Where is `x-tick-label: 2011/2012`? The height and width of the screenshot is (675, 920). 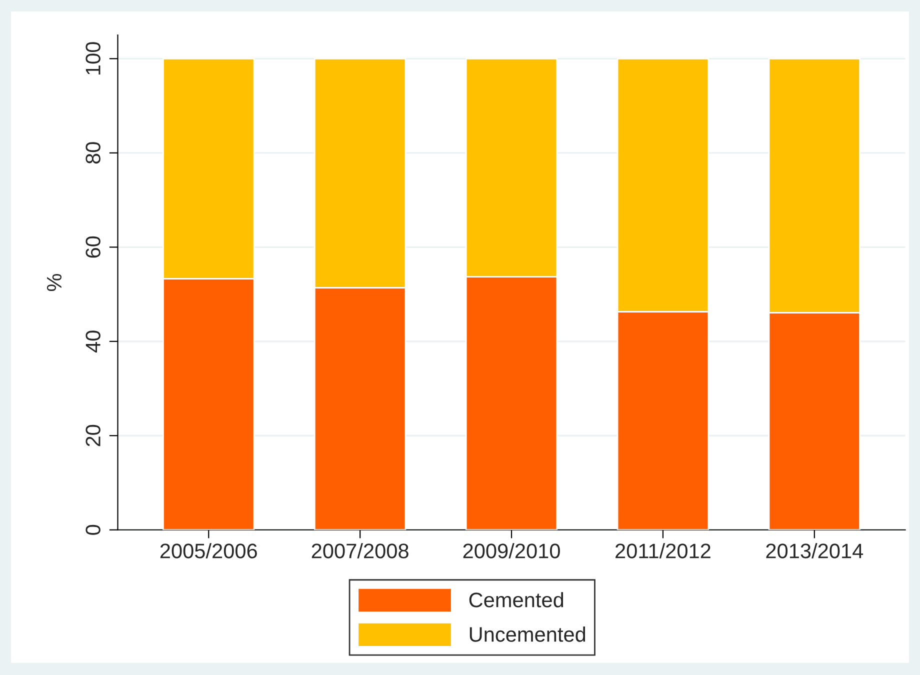 x-tick-label: 2011/2012 is located at coordinates (663, 550).